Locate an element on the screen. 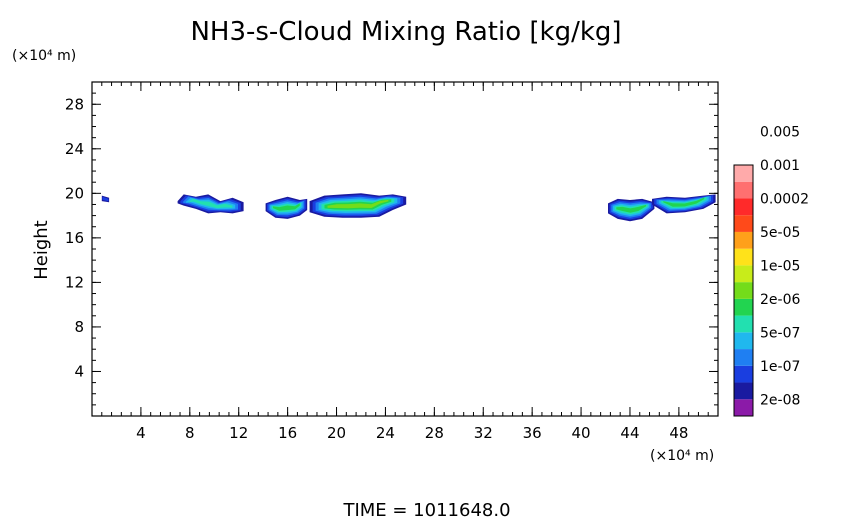 The height and width of the screenshot is (519, 854). colorbar-frame is located at coordinates (743, 290).